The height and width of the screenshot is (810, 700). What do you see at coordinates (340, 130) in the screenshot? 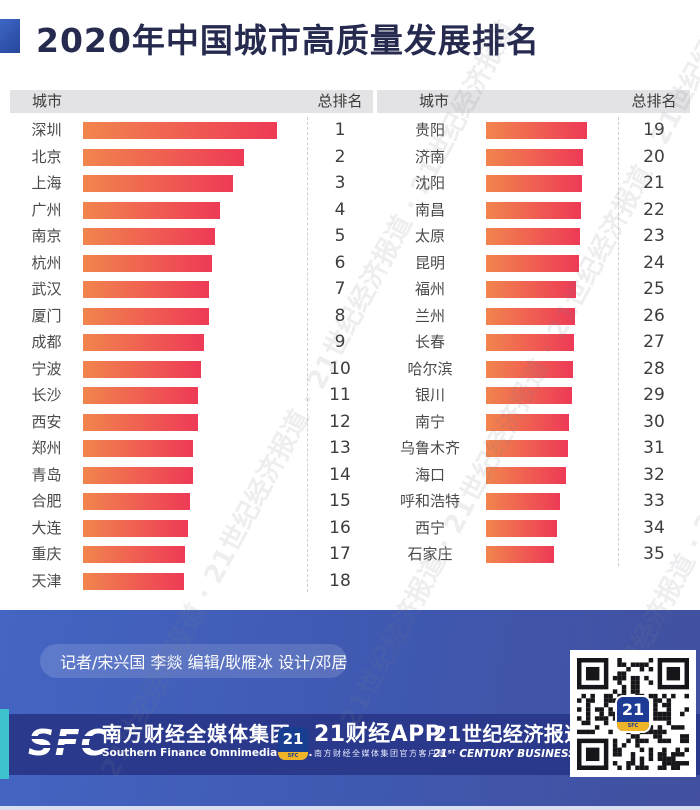
I see `rank-value: 1` at bounding box center [340, 130].